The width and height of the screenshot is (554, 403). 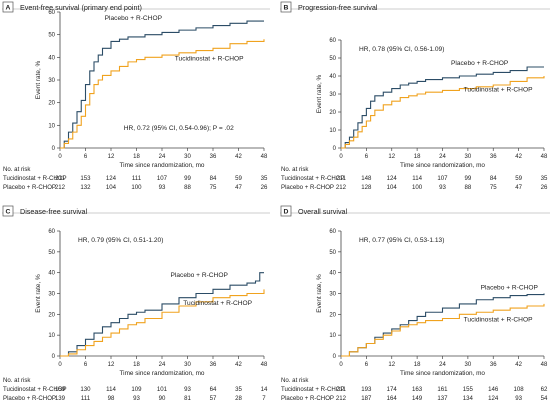 I want to click on risk-value: 64, so click(x=213, y=389).